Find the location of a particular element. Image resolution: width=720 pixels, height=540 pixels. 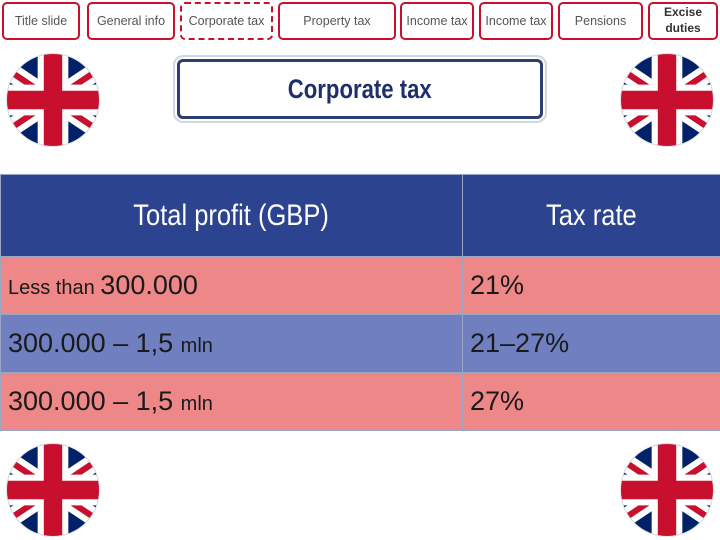

page-title-box: Corporate tax is located at coordinates (360, 89).